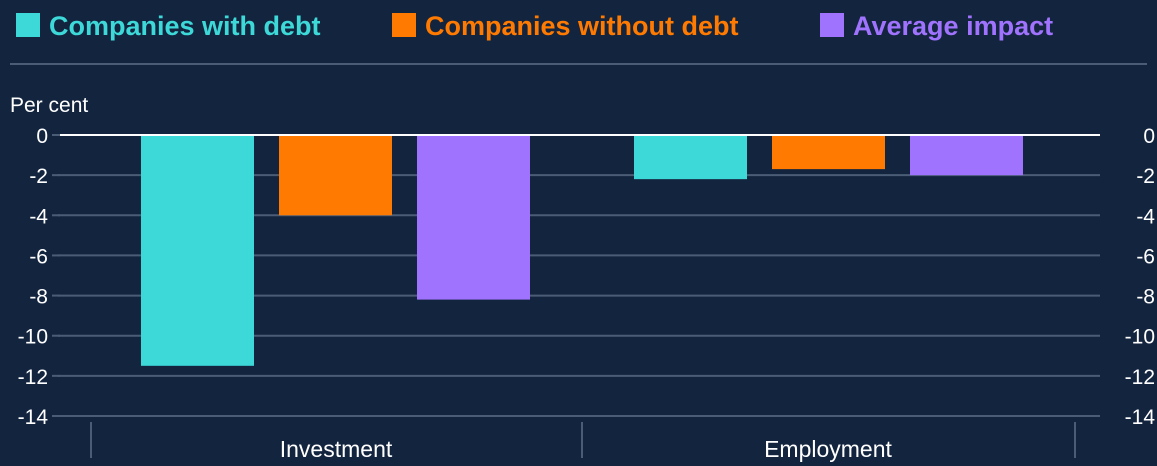 The width and height of the screenshot is (1157, 466). Describe the element at coordinates (33, 417) in the screenshot. I see `y-tick-label-left: -14` at that location.